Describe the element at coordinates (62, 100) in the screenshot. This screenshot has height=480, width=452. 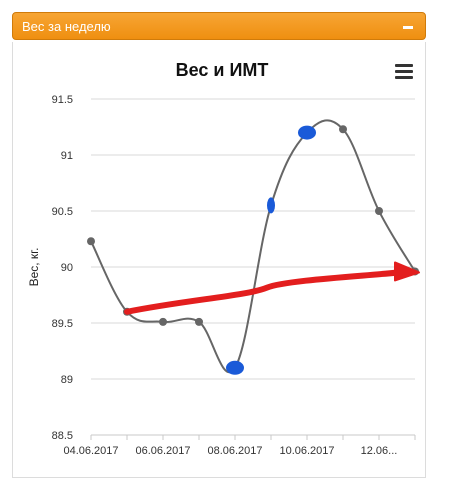
I see `y-tick-label: 91.5` at that location.